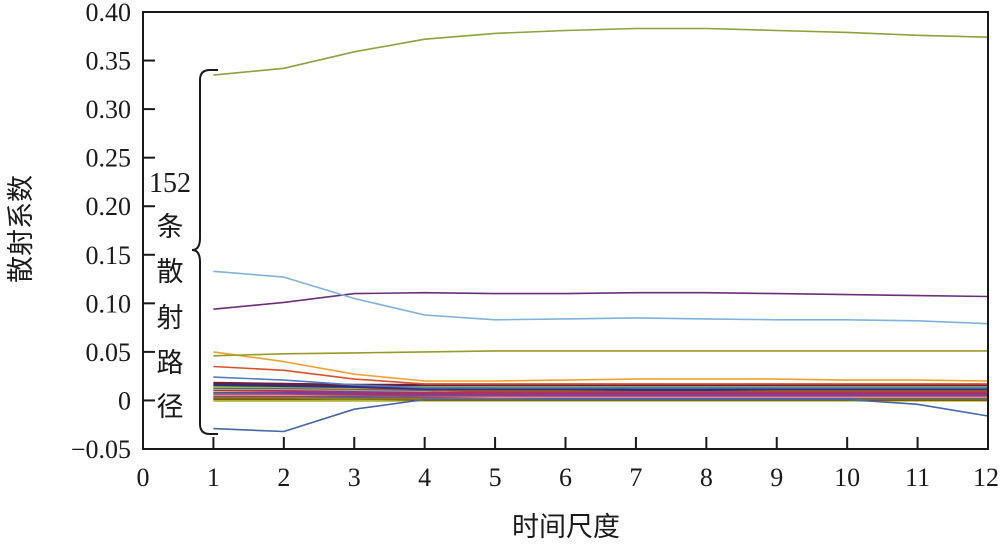  What do you see at coordinates (109, 13) in the screenshot?
I see `y-tick-label: 0.40` at bounding box center [109, 13].